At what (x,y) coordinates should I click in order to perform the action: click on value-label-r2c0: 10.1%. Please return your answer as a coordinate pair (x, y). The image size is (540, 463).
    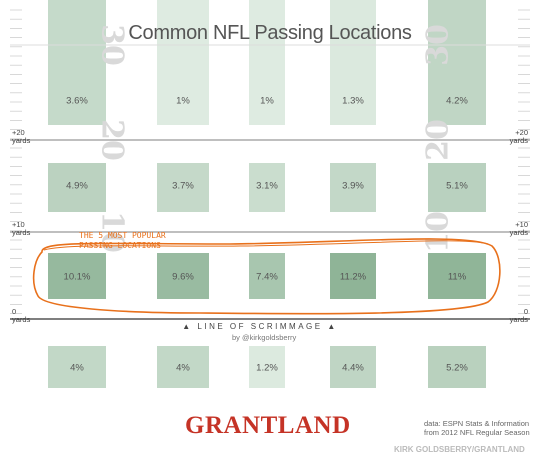
    Looking at the image, I should click on (77, 277).